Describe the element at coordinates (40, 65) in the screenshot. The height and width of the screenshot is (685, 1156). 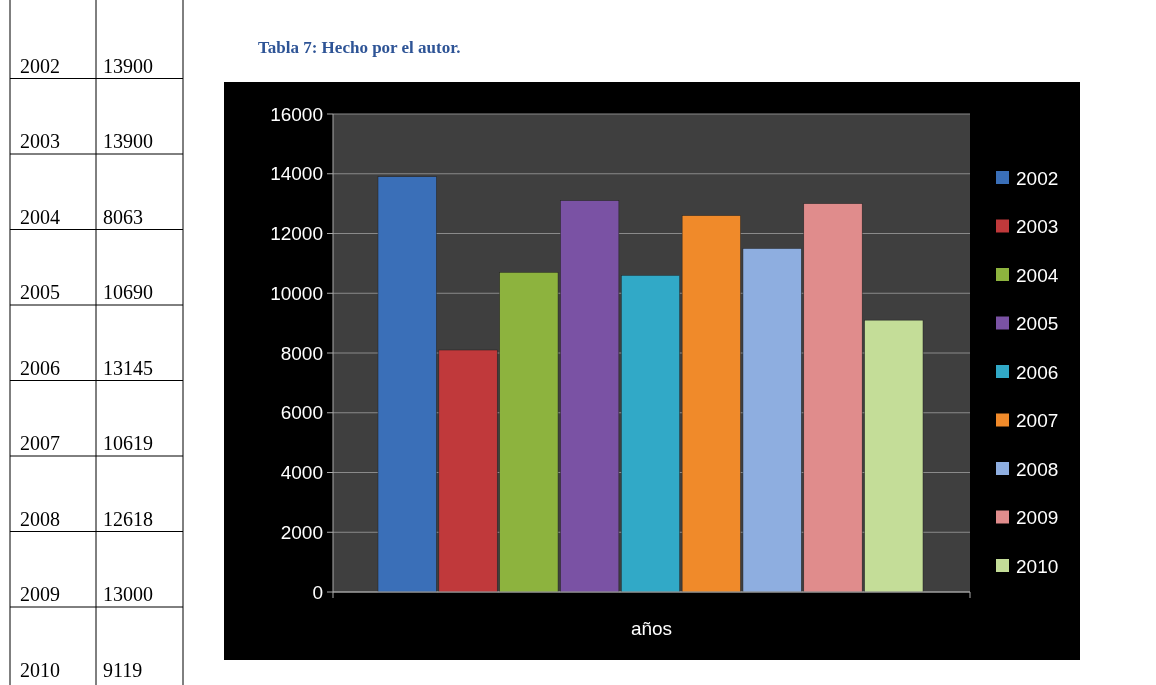
I see `text: 2002` at that location.